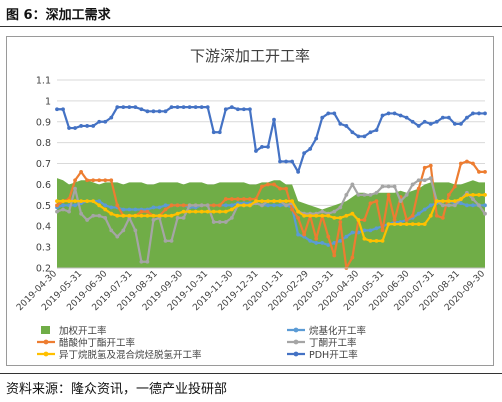 Image resolution: width=502 pixels, height=402 pixels. I want to click on caption-rule, so click(251, 26).